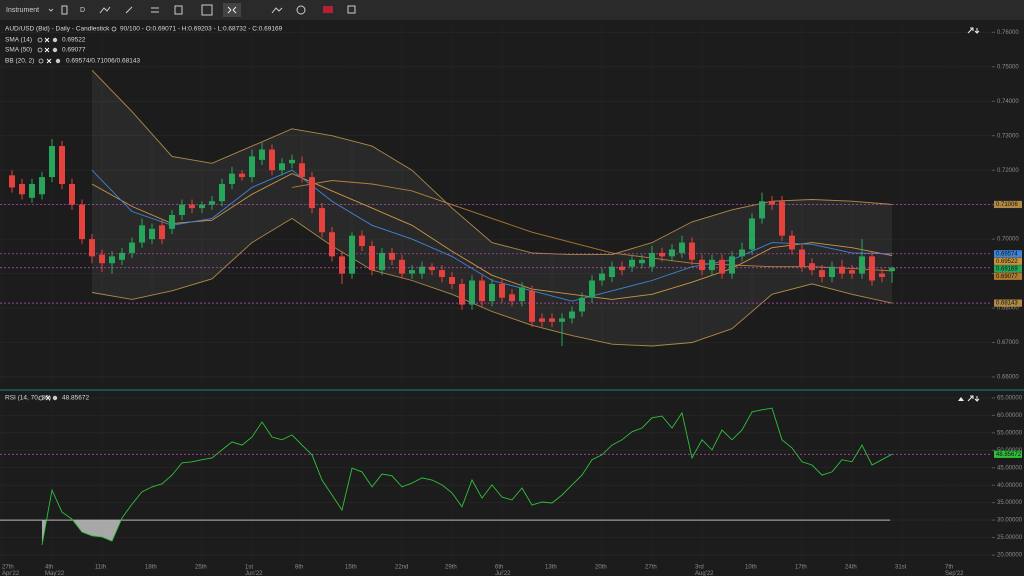 The image size is (1024, 576). I want to click on y-tick-label: 60.00000, so click(1010, 416).